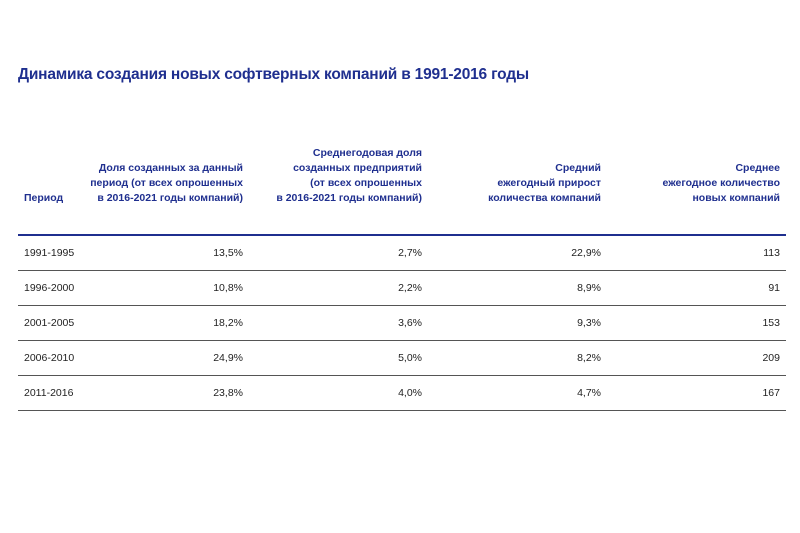 The height and width of the screenshot is (533, 800). Describe the element at coordinates (589, 393) in the screenshot. I see `cell-avg-annual-growth: 4,7%` at that location.